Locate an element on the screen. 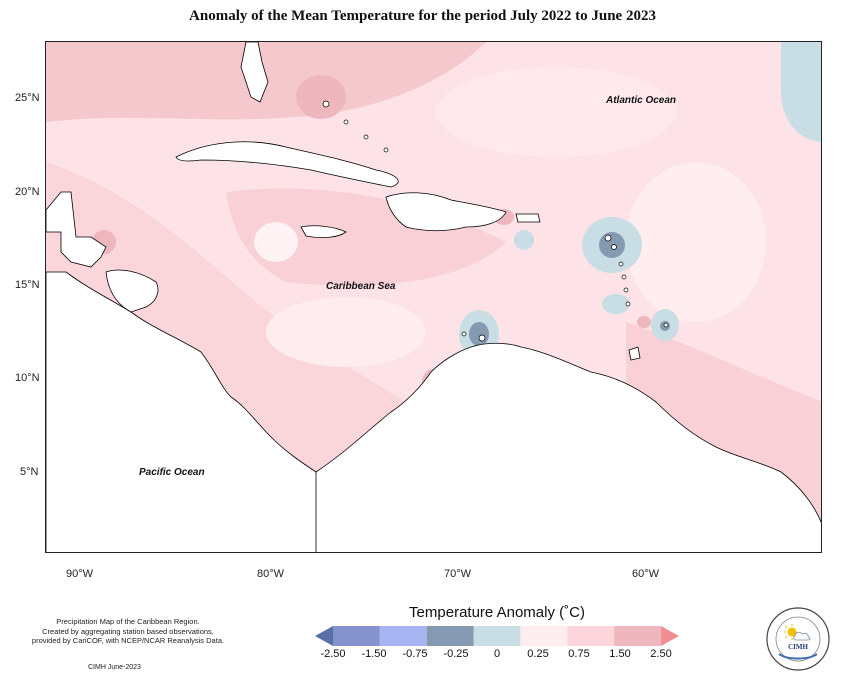 Image resolution: width=845 pixels, height=684 pixels. lon-label-70w: 70°W is located at coordinates (458, 574).